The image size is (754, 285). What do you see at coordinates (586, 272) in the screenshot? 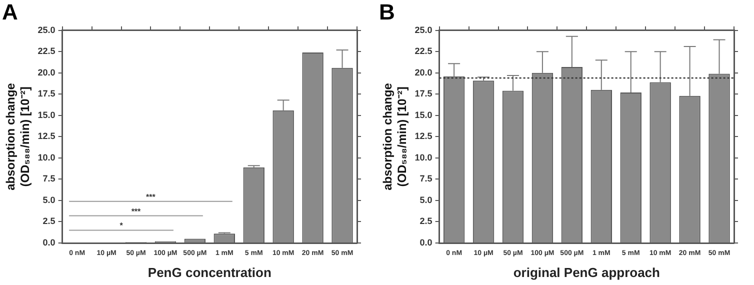
I see `x-axis-title: original PenG approach` at bounding box center [586, 272].